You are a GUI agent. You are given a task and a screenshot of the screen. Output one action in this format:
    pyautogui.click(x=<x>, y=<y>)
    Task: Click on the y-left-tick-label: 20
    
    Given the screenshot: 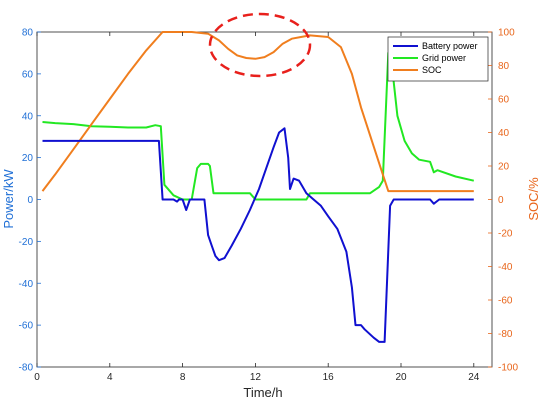 What is the action you would take?
    pyautogui.click(x=28, y=158)
    